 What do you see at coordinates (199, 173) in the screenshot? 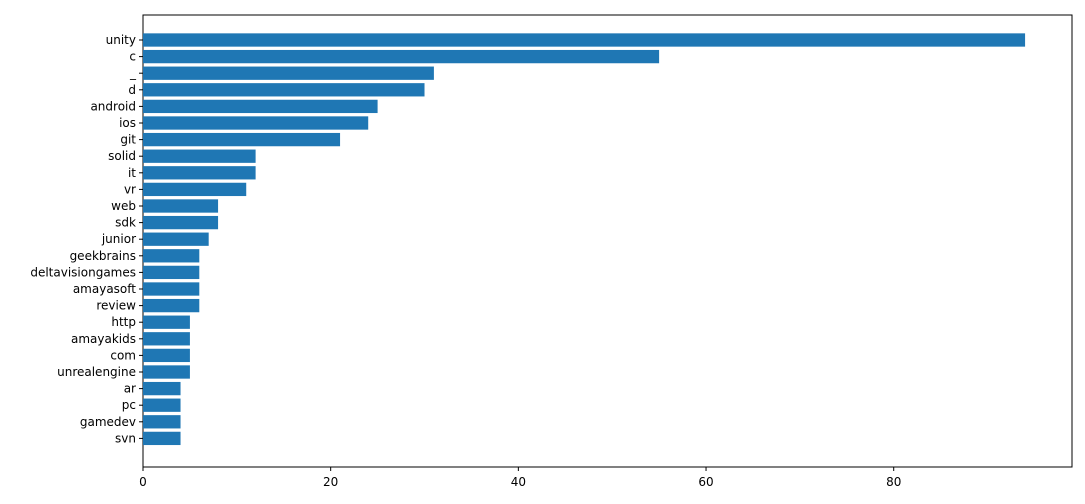
I see `bar-it` at bounding box center [199, 173].